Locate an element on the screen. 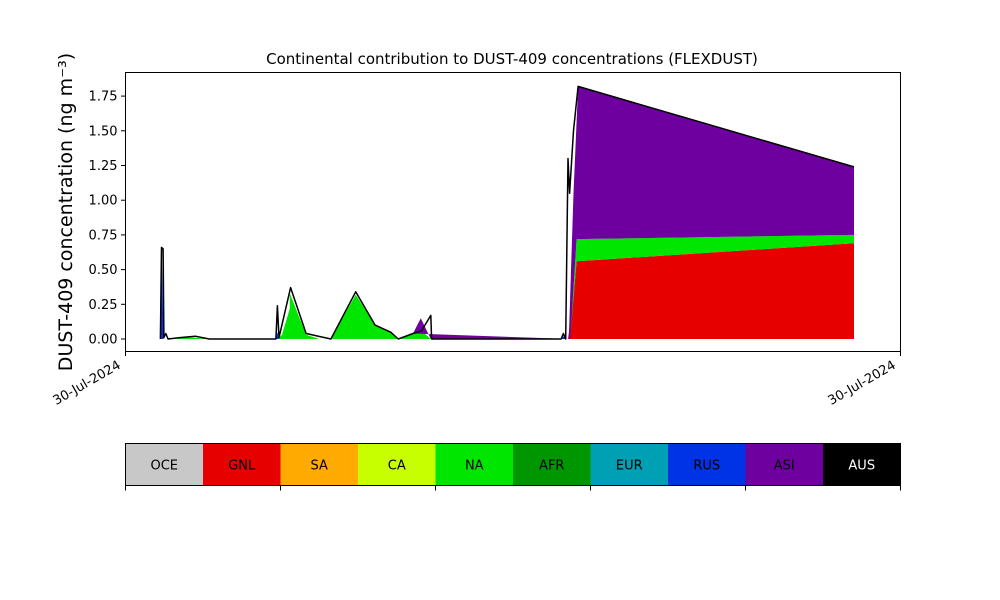 The width and height of the screenshot is (1000, 600). legend-frame is located at coordinates (513, 464).